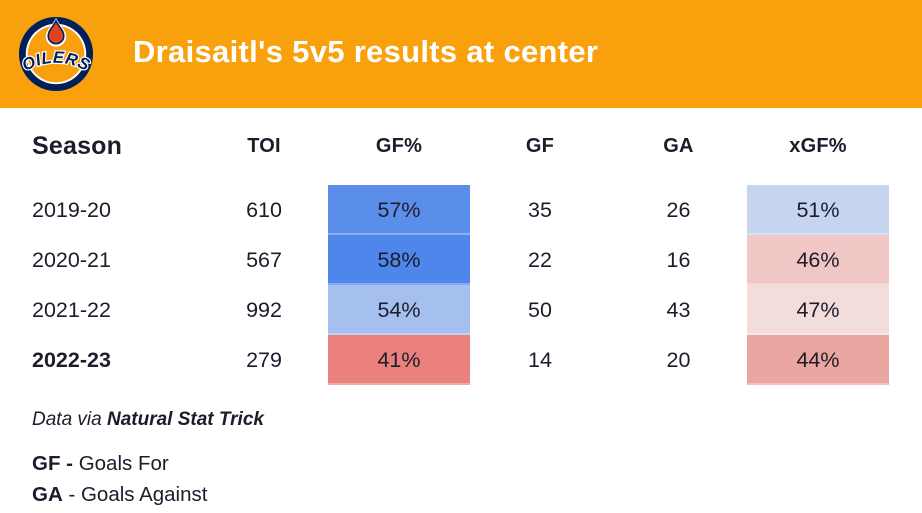 This screenshot has width=922, height=513. I want to click on season-cell: 2022-23, so click(71, 359).